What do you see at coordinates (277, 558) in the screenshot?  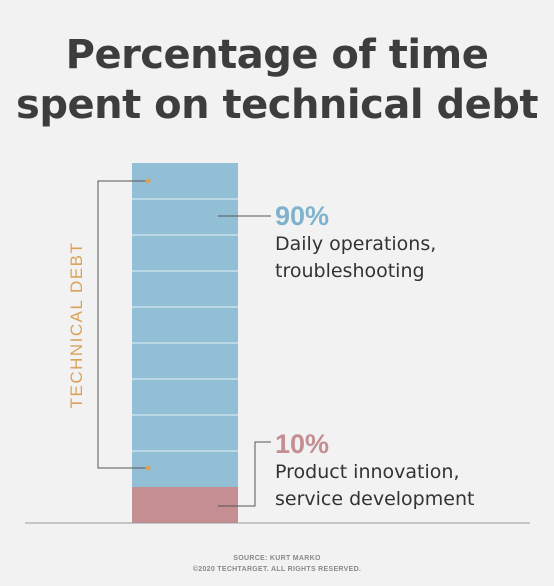 I see `source-credit: SOURCE: KURT MARKO` at bounding box center [277, 558].